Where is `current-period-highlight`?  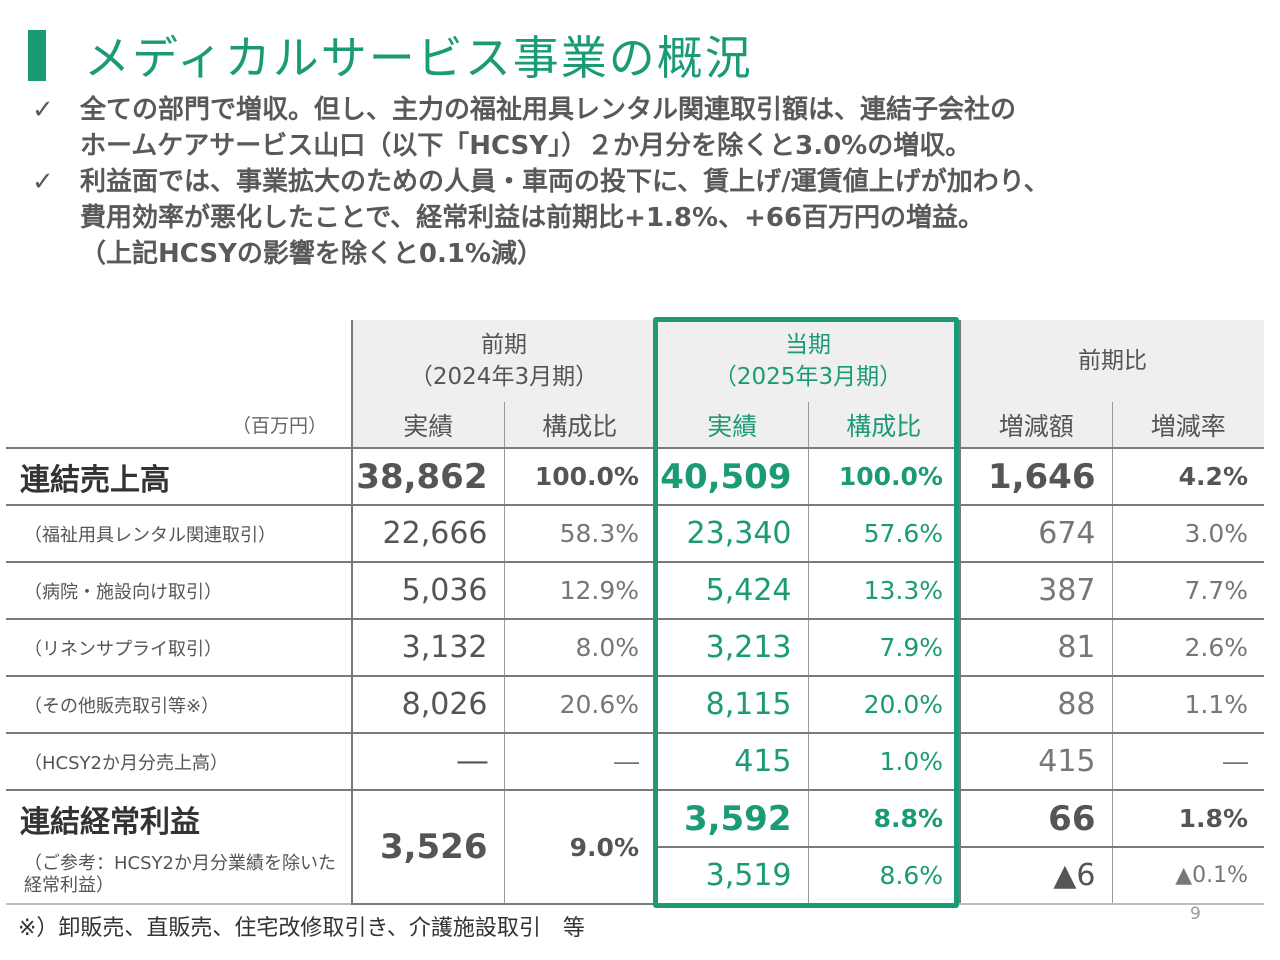 current-period-highlight is located at coordinates (806, 612).